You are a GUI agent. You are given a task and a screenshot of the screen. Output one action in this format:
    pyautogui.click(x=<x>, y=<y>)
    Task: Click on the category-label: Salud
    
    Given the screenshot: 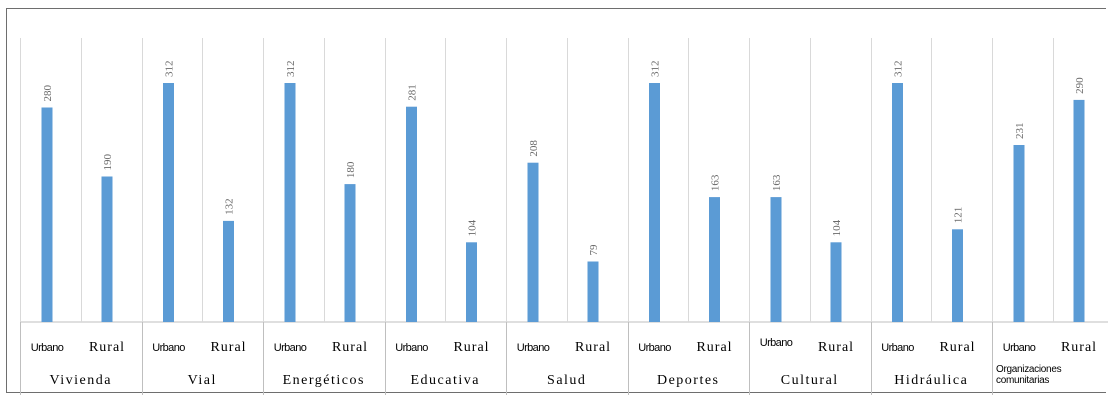 What is the action you would take?
    pyautogui.click(x=566, y=380)
    